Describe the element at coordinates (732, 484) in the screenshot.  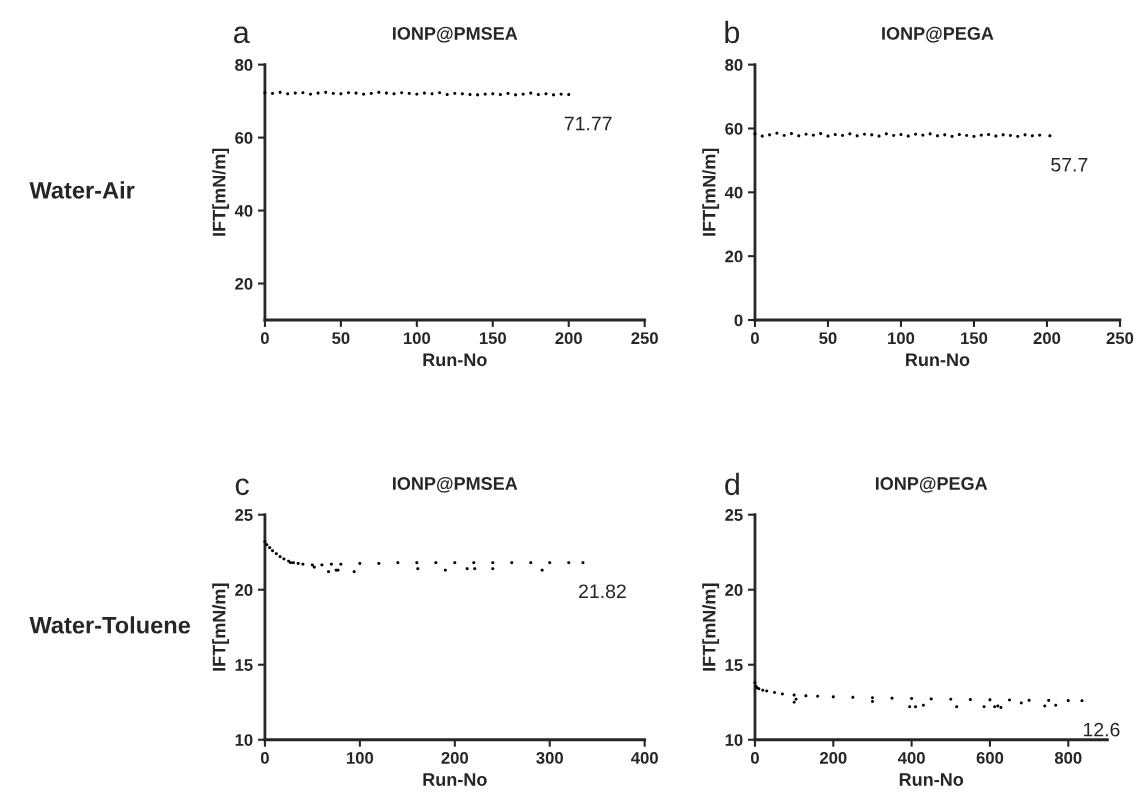
I see `text: d` at that location.